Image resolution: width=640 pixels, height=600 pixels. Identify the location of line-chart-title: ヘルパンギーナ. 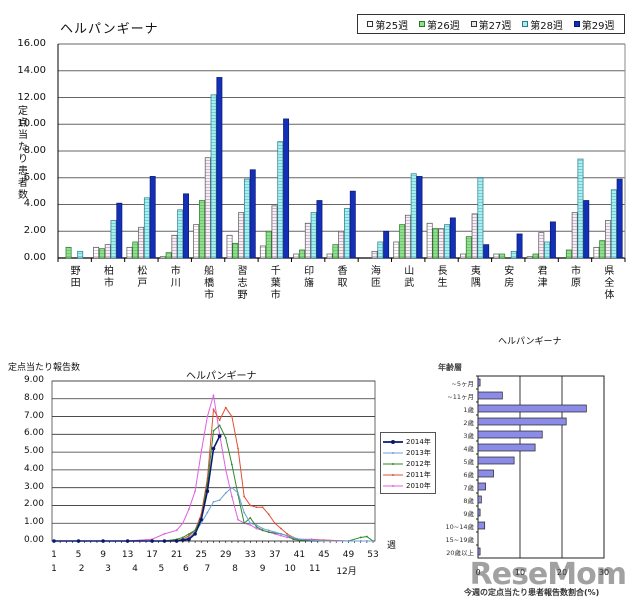
(221, 376).